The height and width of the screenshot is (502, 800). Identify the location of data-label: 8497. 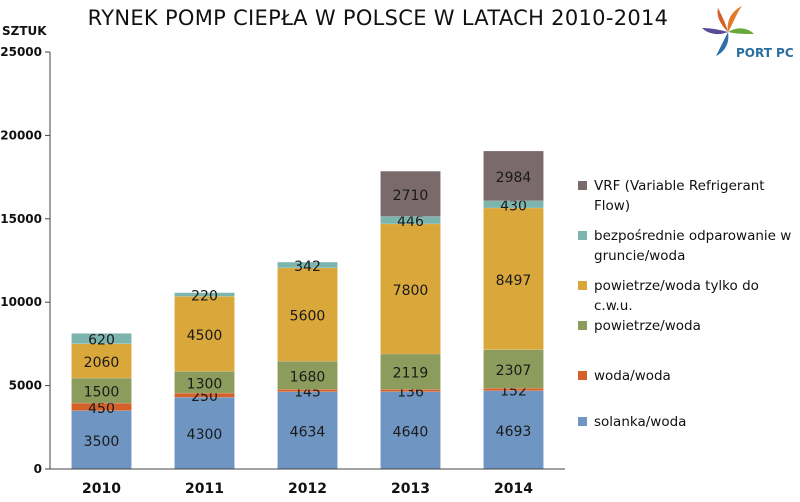
(514, 281).